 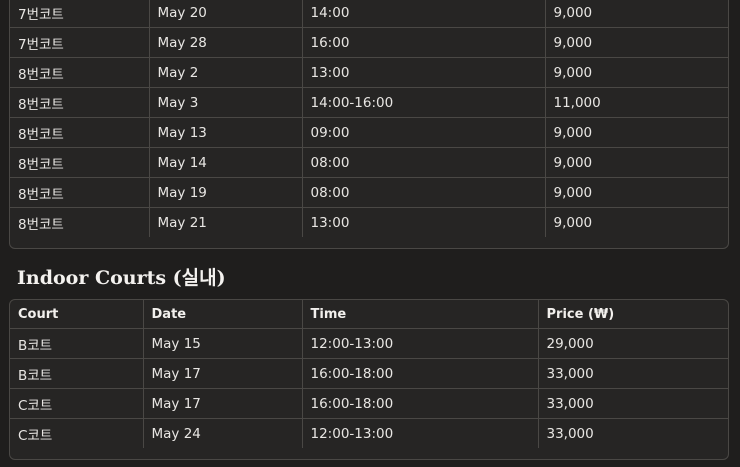 I want to click on indoor-courts-heading: Indoor Courts (실내), so click(x=121, y=278).